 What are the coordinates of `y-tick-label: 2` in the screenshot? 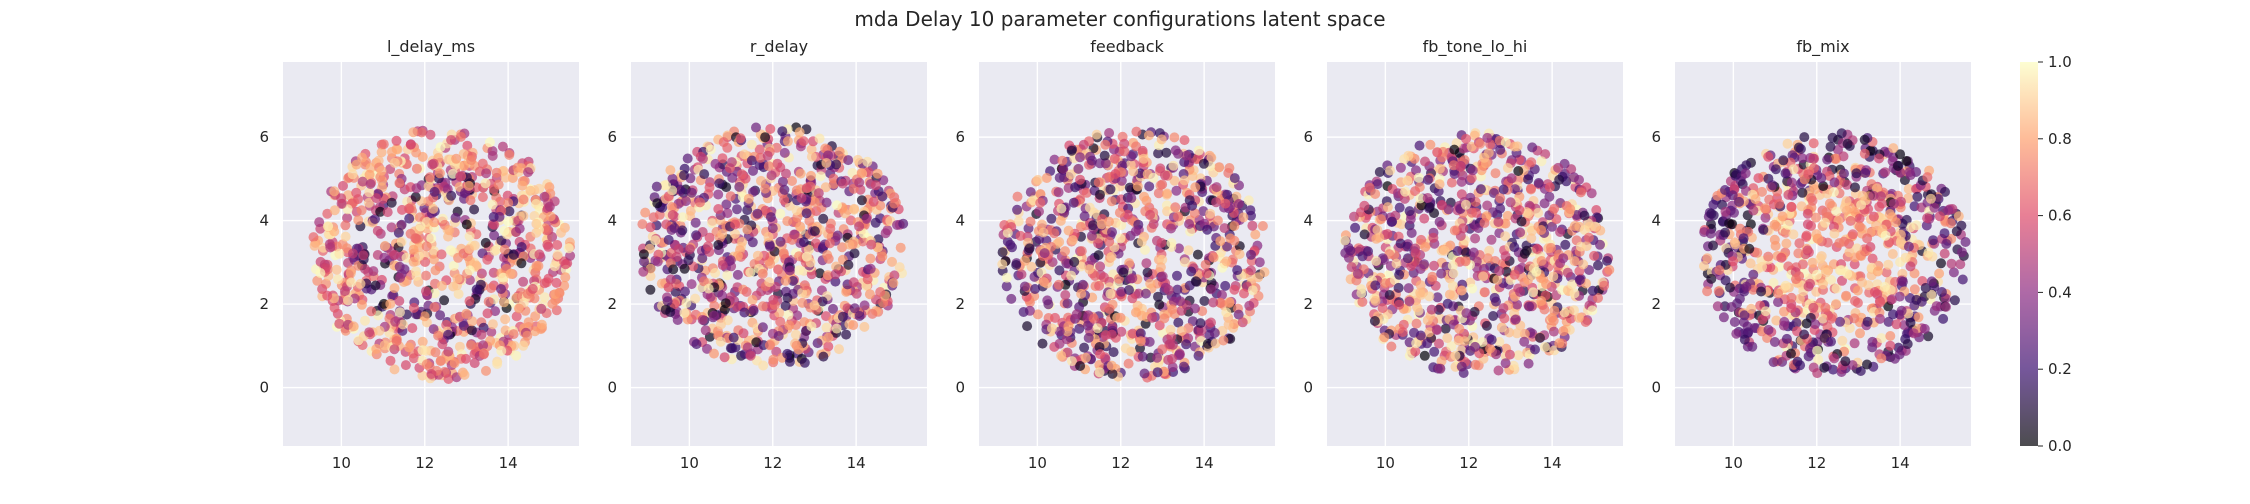 It's located at (264, 304).